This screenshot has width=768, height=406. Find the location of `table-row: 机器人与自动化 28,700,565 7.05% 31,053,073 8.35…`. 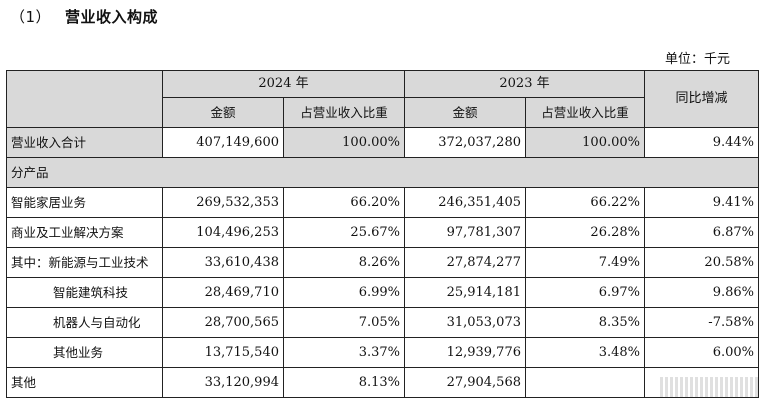

table-row: 机器人与自动化 28,700,565 7.05% 31,053,073 8.35… is located at coordinates (382, 322).